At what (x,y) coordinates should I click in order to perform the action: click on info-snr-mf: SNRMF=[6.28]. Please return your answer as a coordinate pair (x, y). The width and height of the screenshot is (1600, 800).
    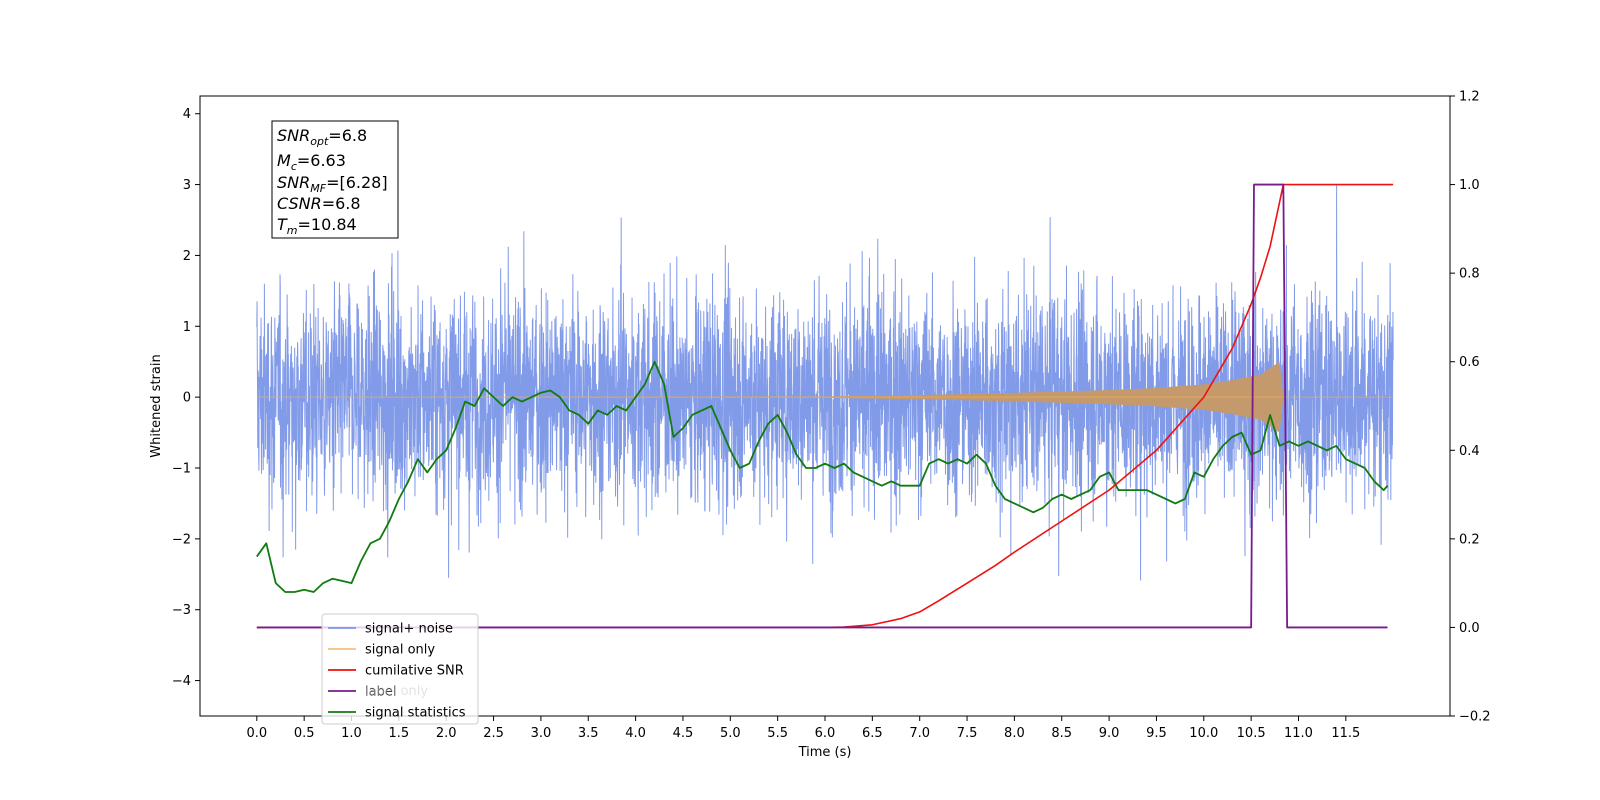
    Looking at the image, I should click on (332, 184).